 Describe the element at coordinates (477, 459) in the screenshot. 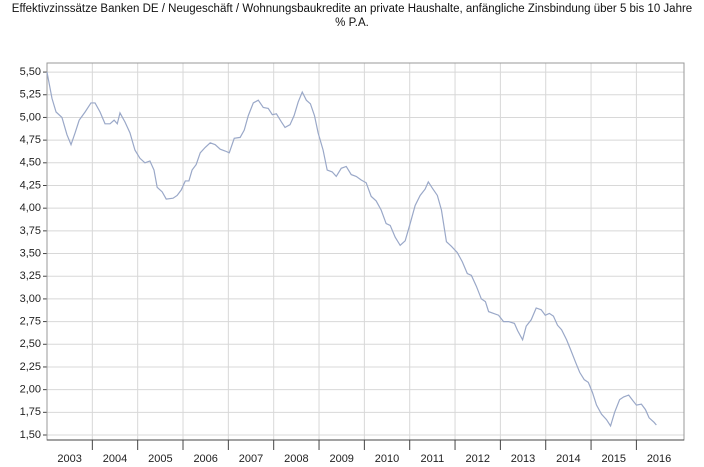

I see `x-tick-label: 2012` at that location.